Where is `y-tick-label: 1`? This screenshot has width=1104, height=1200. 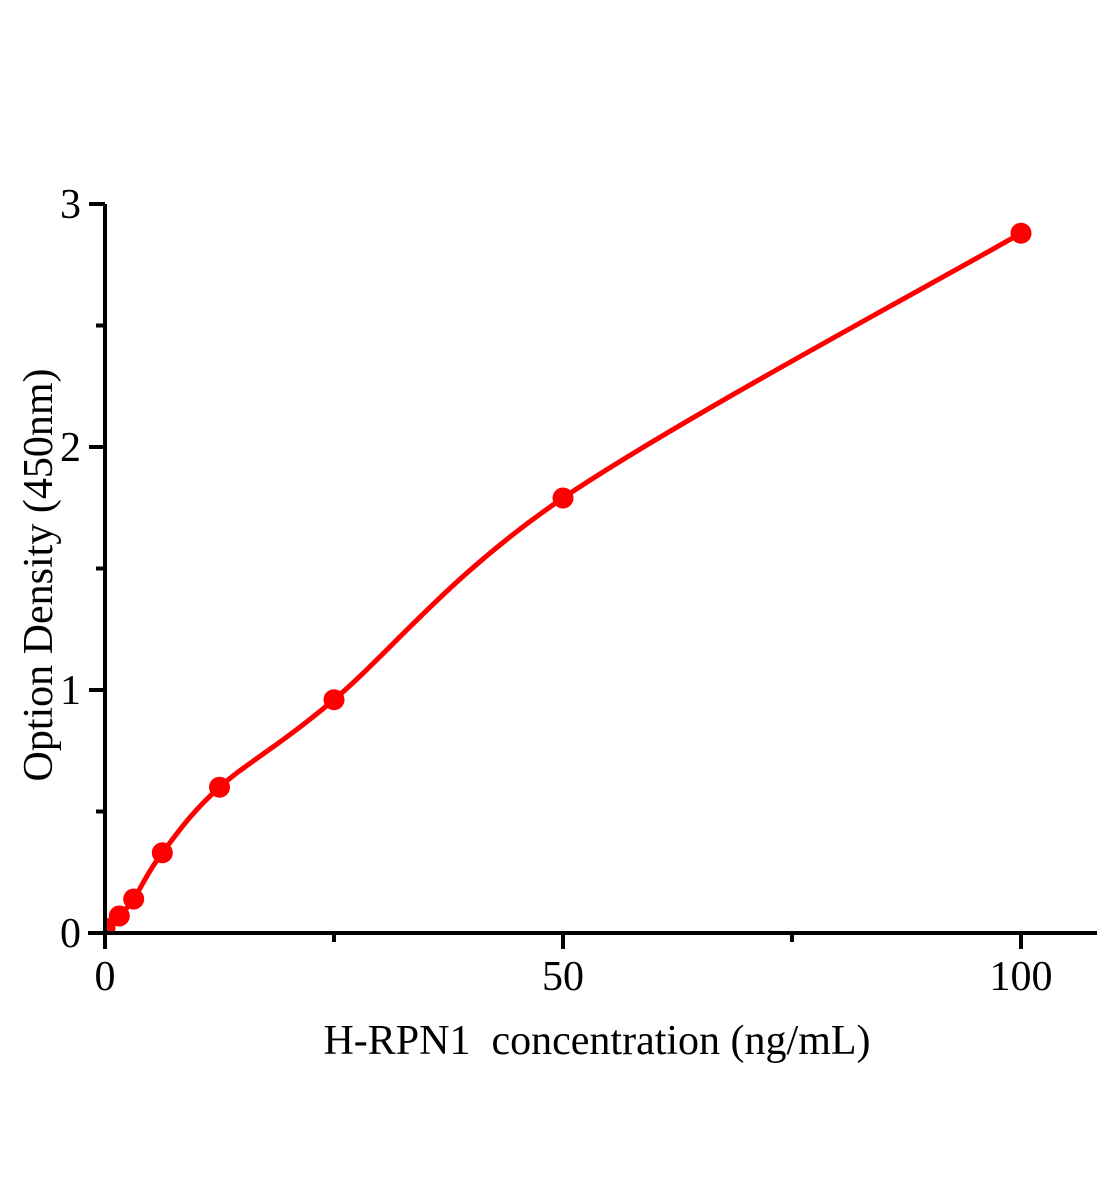
y-tick-label: 1 is located at coordinates (70, 691).